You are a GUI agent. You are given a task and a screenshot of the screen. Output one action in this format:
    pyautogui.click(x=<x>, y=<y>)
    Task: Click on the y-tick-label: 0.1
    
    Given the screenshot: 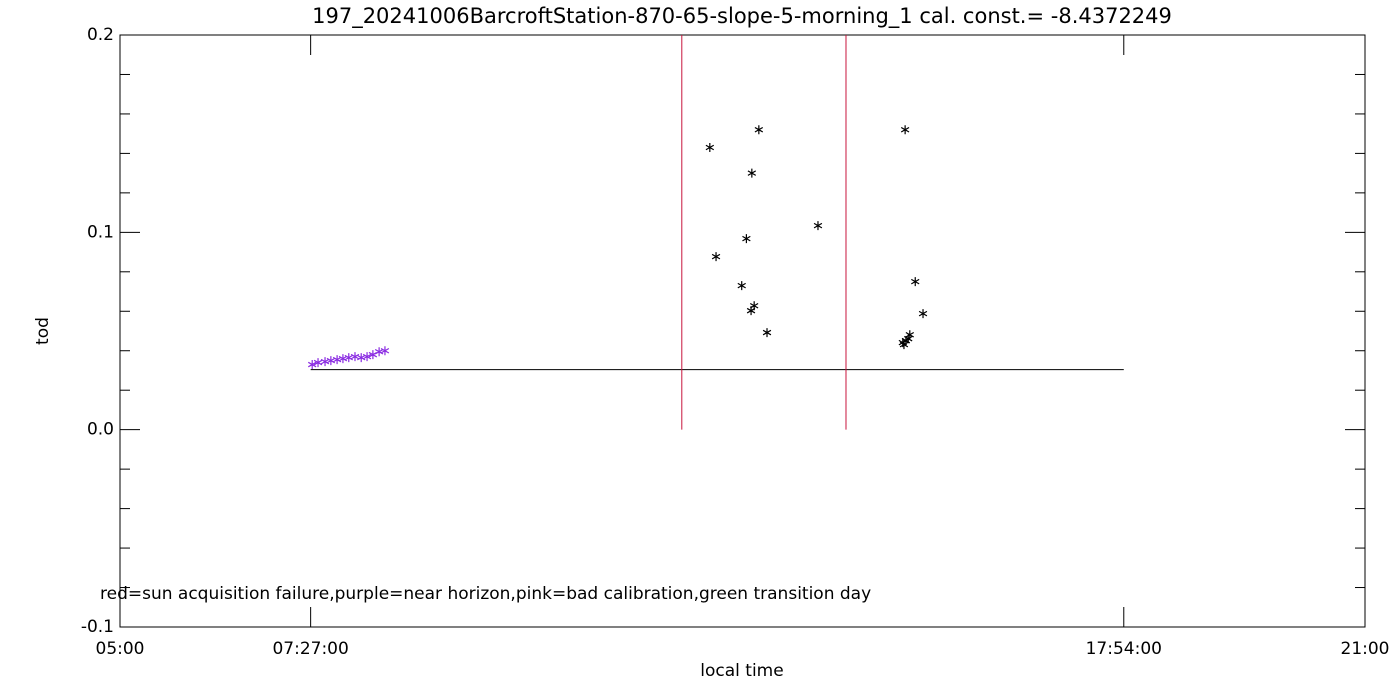 What is the action you would take?
    pyautogui.click(x=100, y=232)
    